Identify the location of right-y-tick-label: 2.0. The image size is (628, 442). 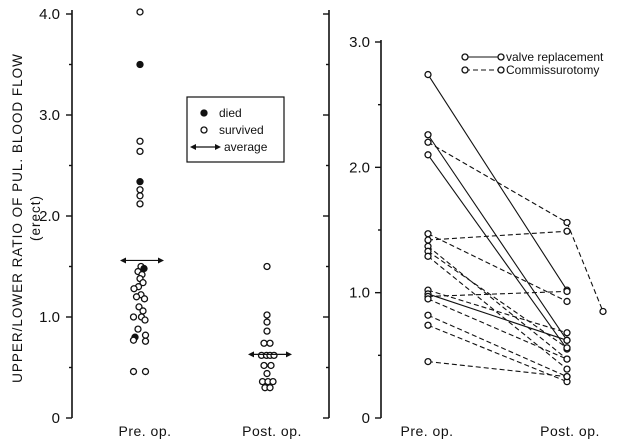
(359, 167).